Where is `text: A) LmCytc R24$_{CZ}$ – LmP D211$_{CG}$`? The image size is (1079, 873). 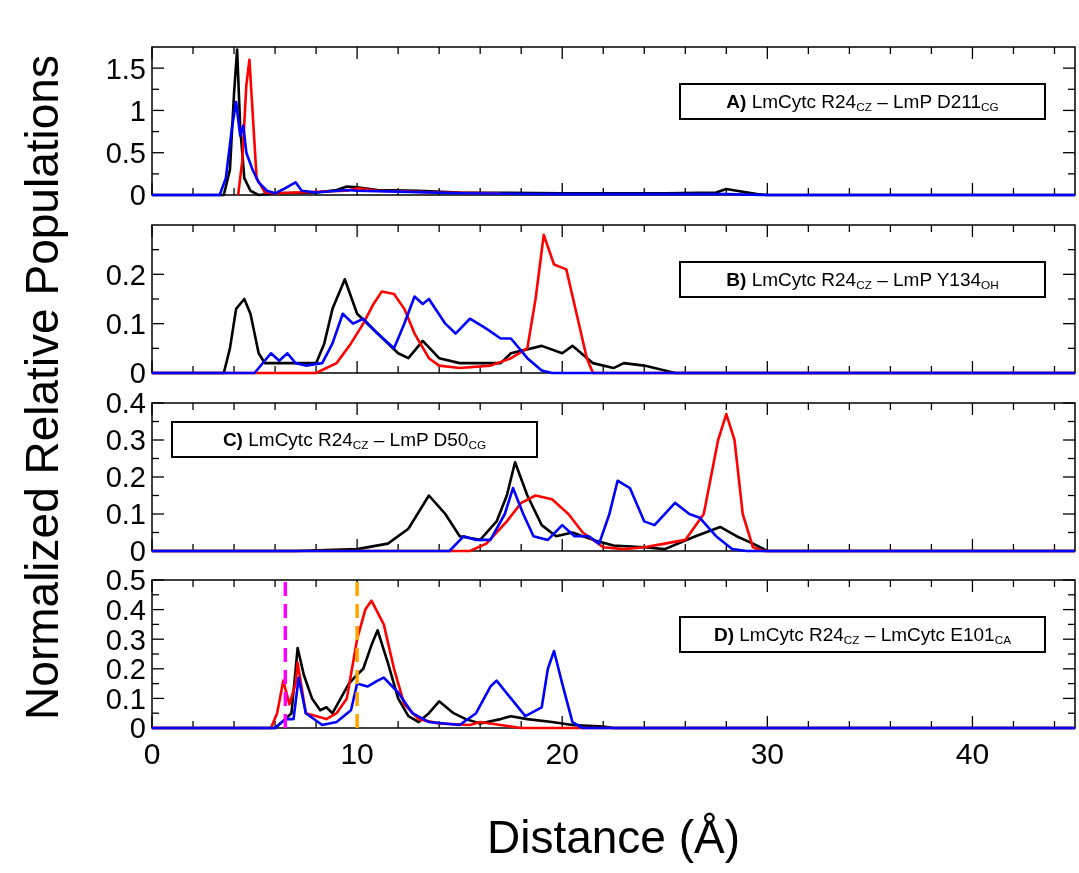
text: A) LmCytc R24$_{CZ}$ – LmP D211$_{CG}$ is located at coordinates (862, 102).